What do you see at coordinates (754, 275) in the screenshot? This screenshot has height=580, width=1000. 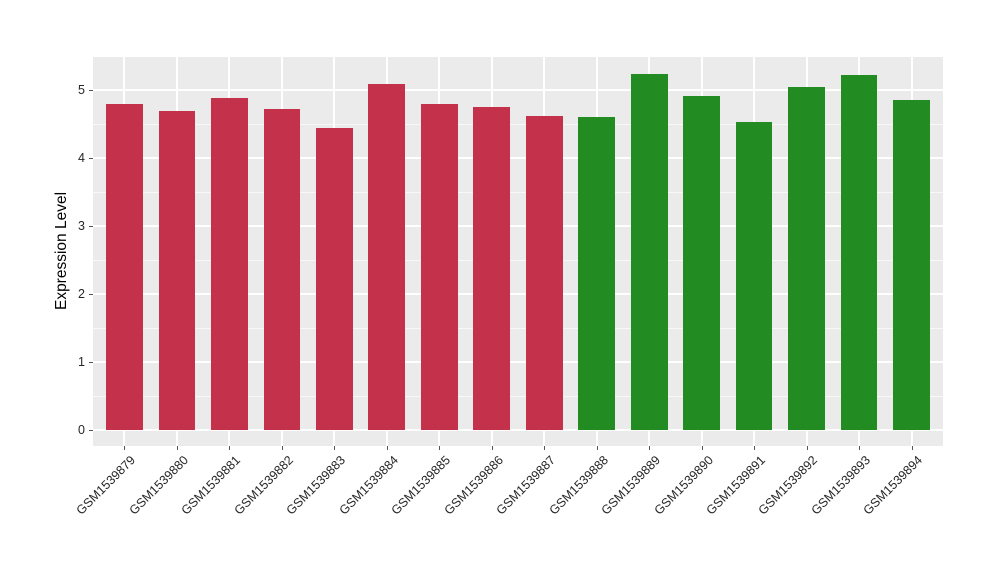 I see `bar-GSM1539891` at bounding box center [754, 275].